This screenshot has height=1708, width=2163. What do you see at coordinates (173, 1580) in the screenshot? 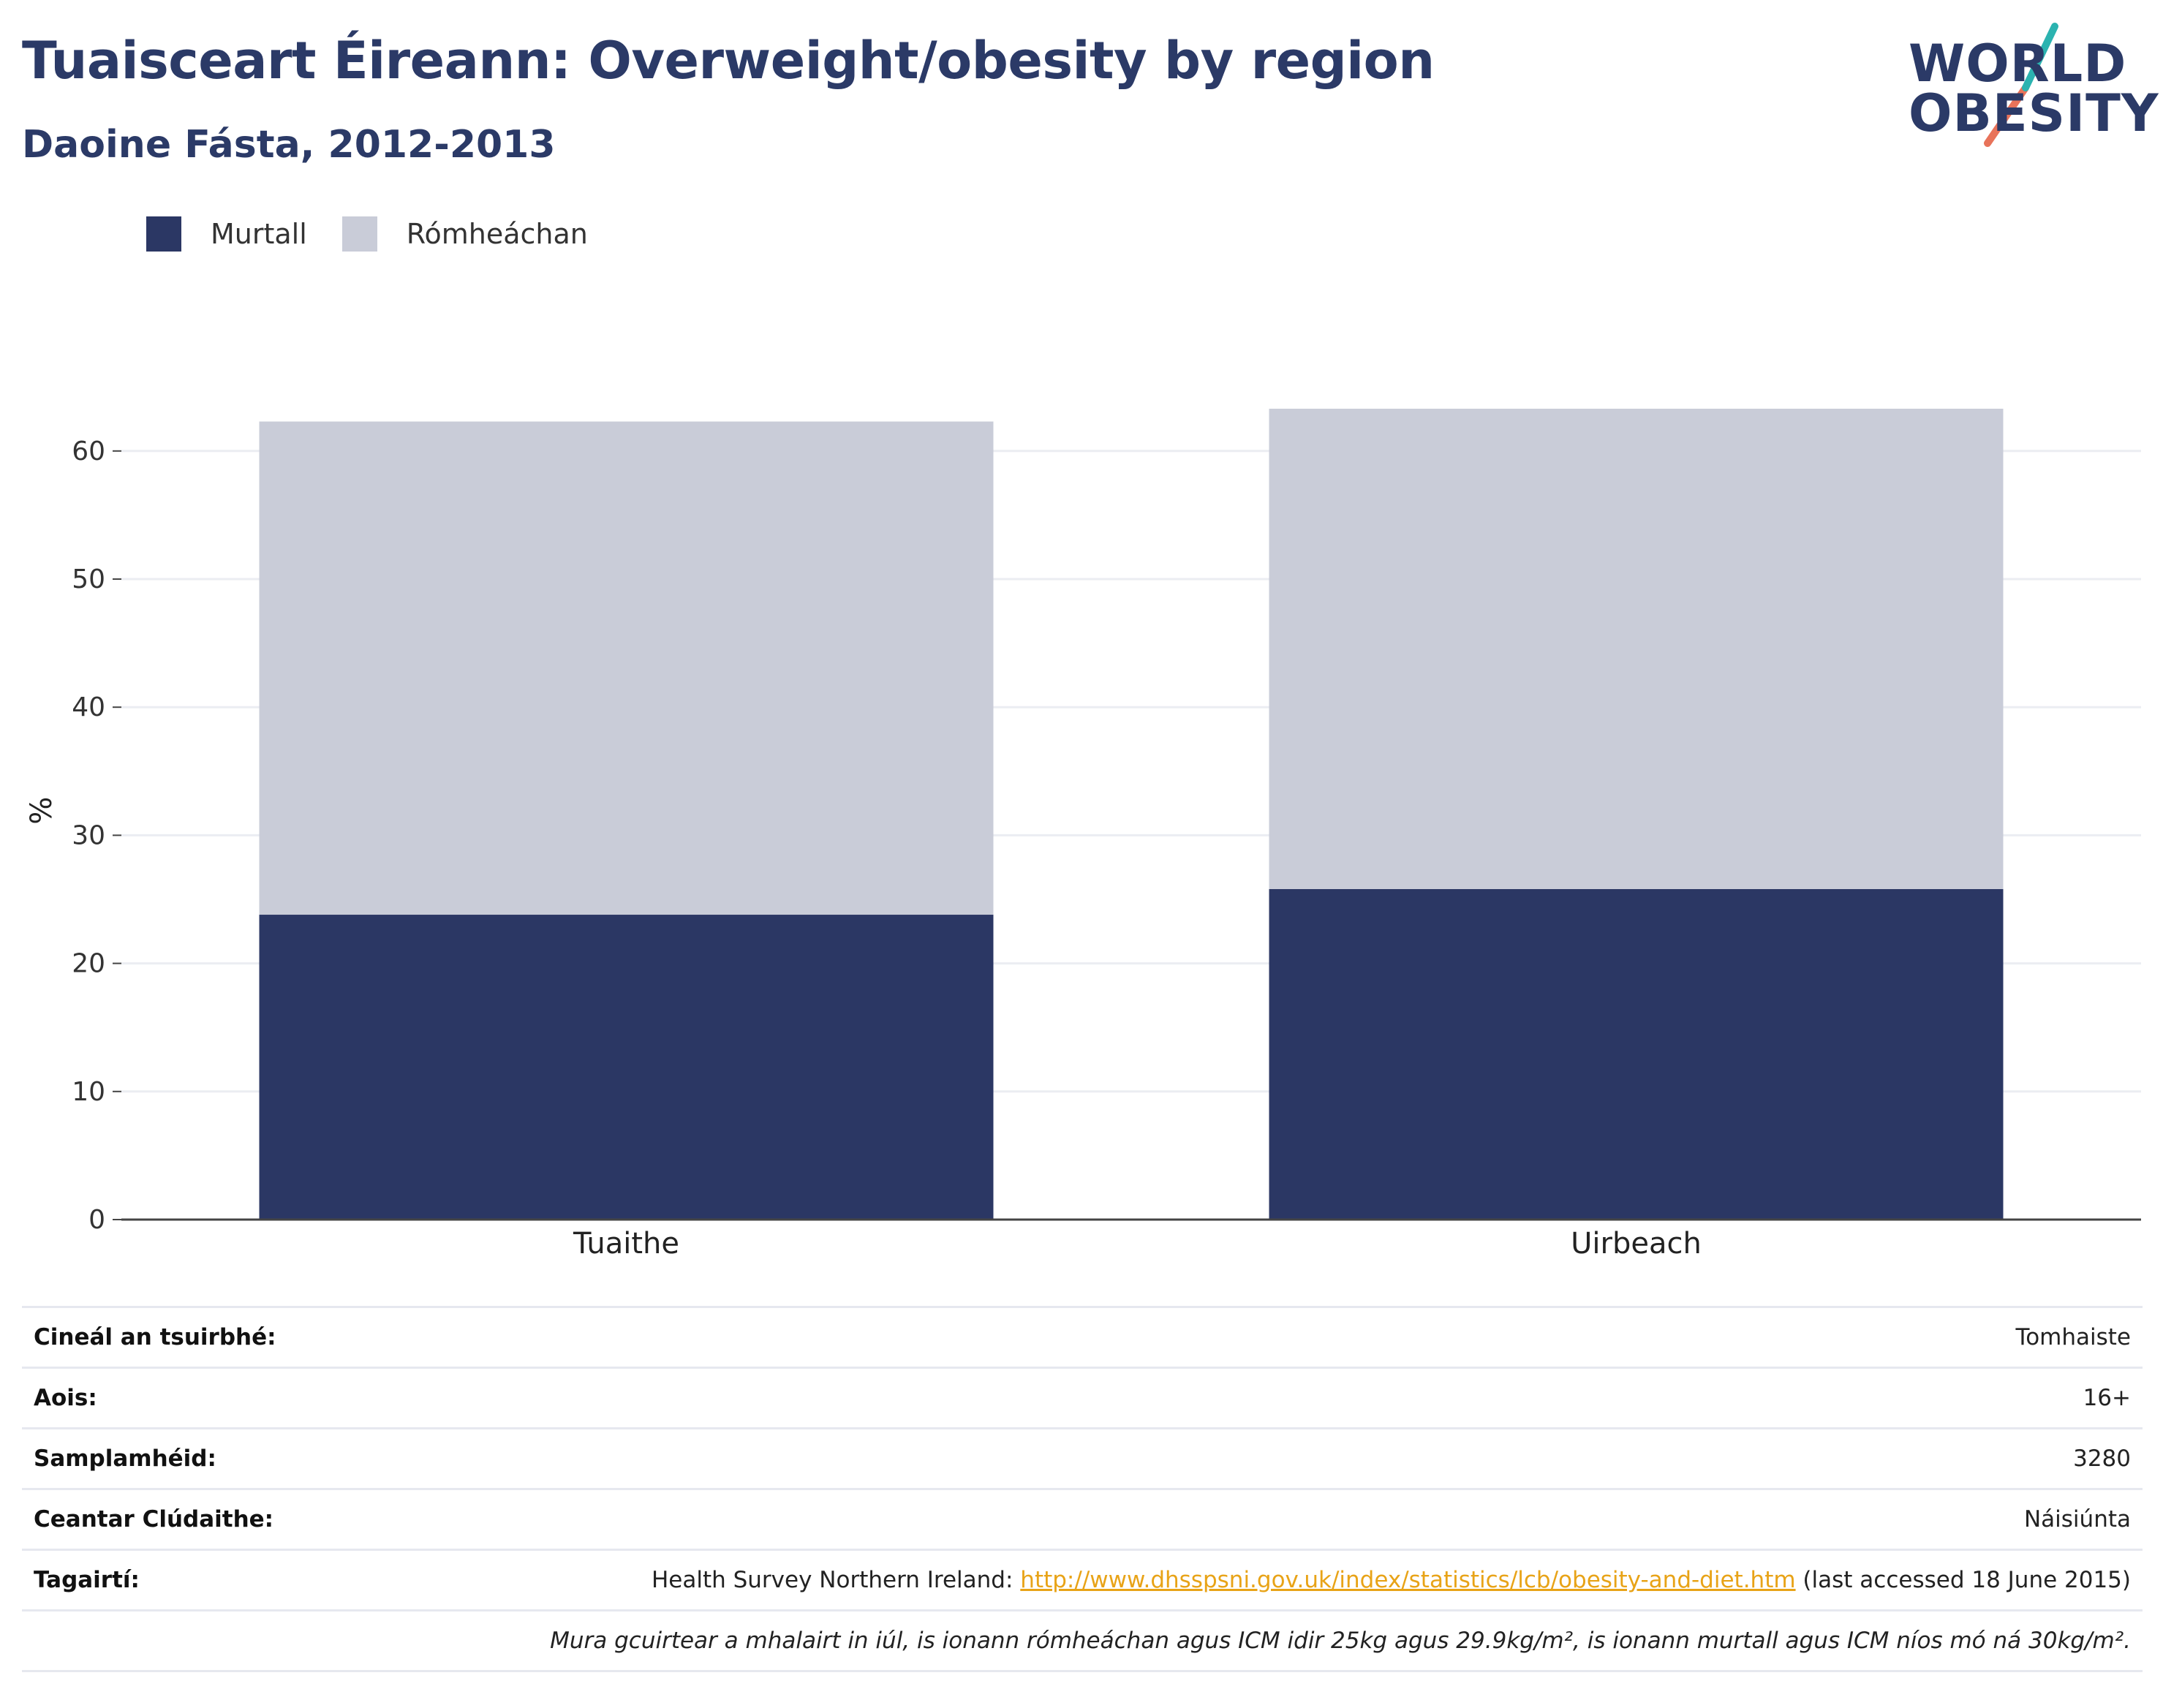
I see `info-key: Tagairtí:` at bounding box center [173, 1580].